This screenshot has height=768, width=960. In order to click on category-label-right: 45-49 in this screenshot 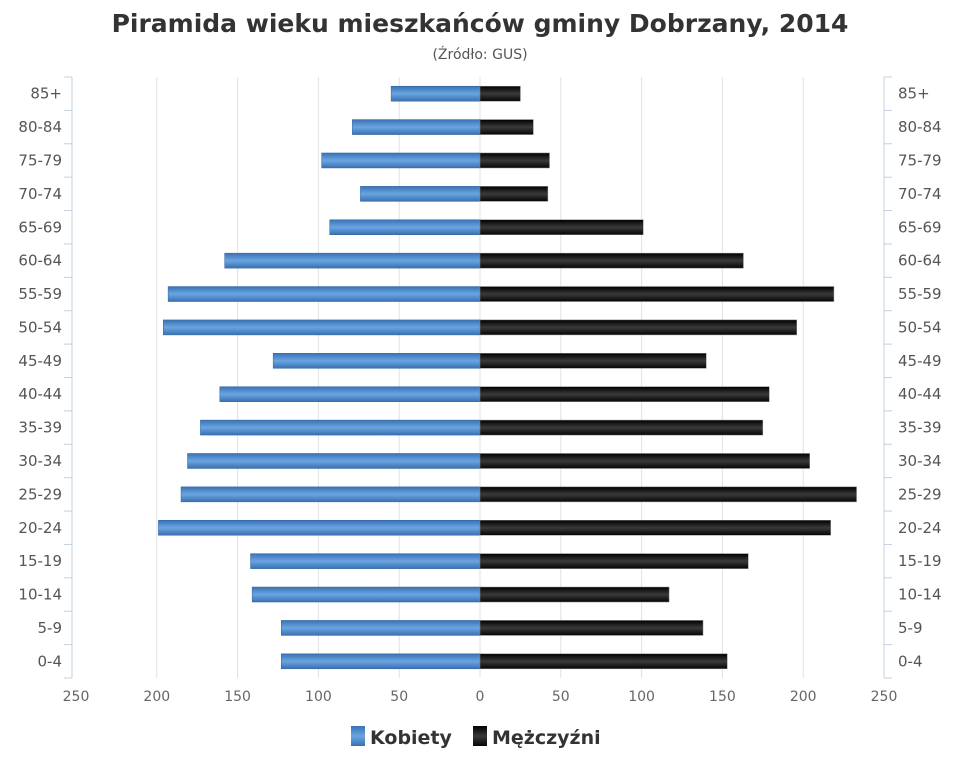, I will do `click(920, 361)`.